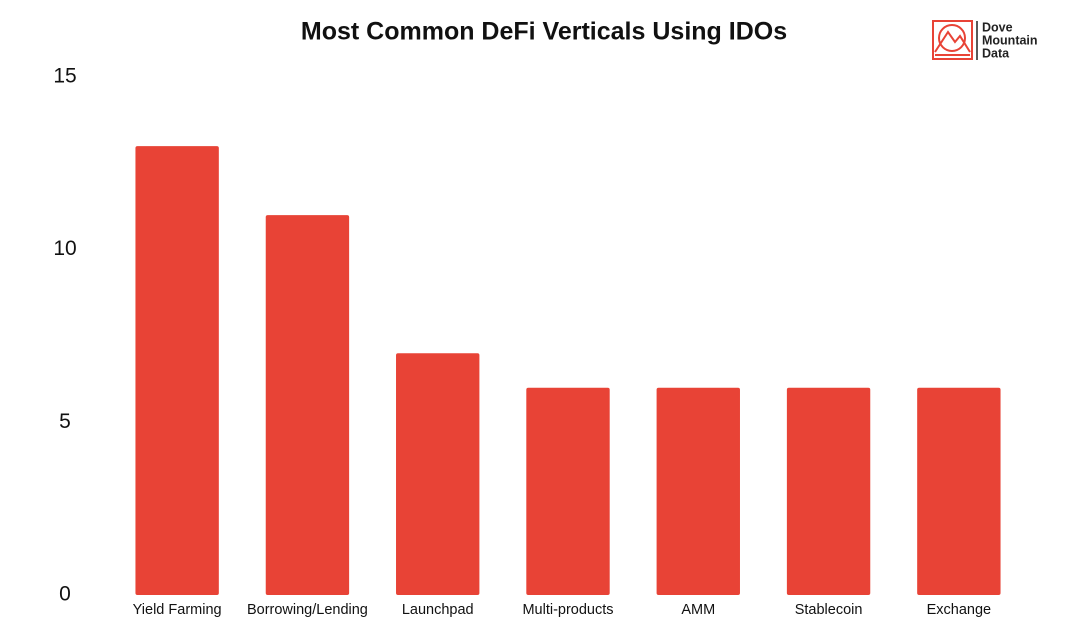  Describe the element at coordinates (698, 610) in the screenshot. I see `x-tick-label: AMM` at that location.